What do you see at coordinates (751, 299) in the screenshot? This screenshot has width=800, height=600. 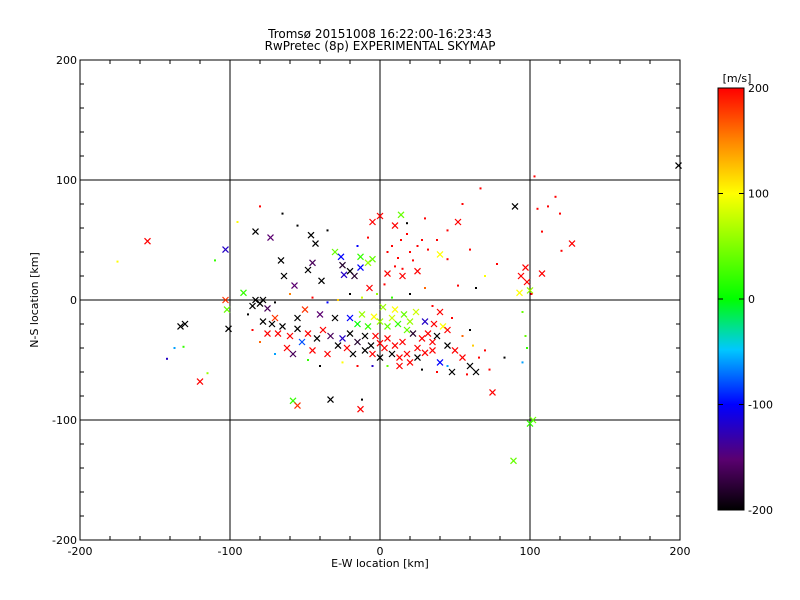 I see `colorbar-tick-label: 0` at bounding box center [751, 299].